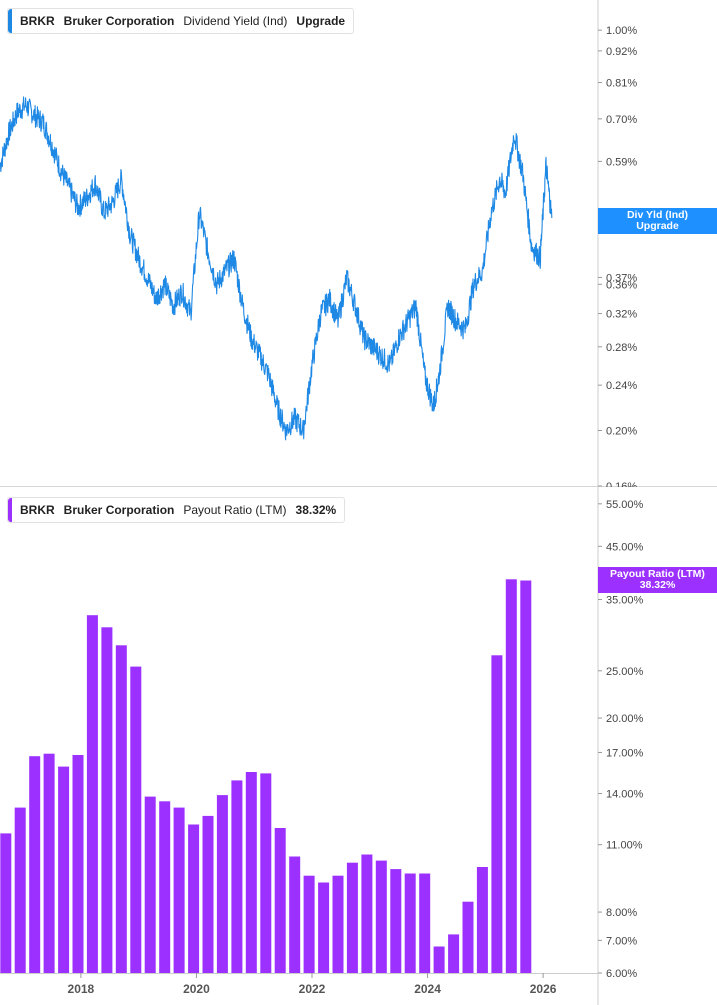 The width and height of the screenshot is (717, 1005). I want to click on y-tick-label: 8.00%, so click(621, 913).